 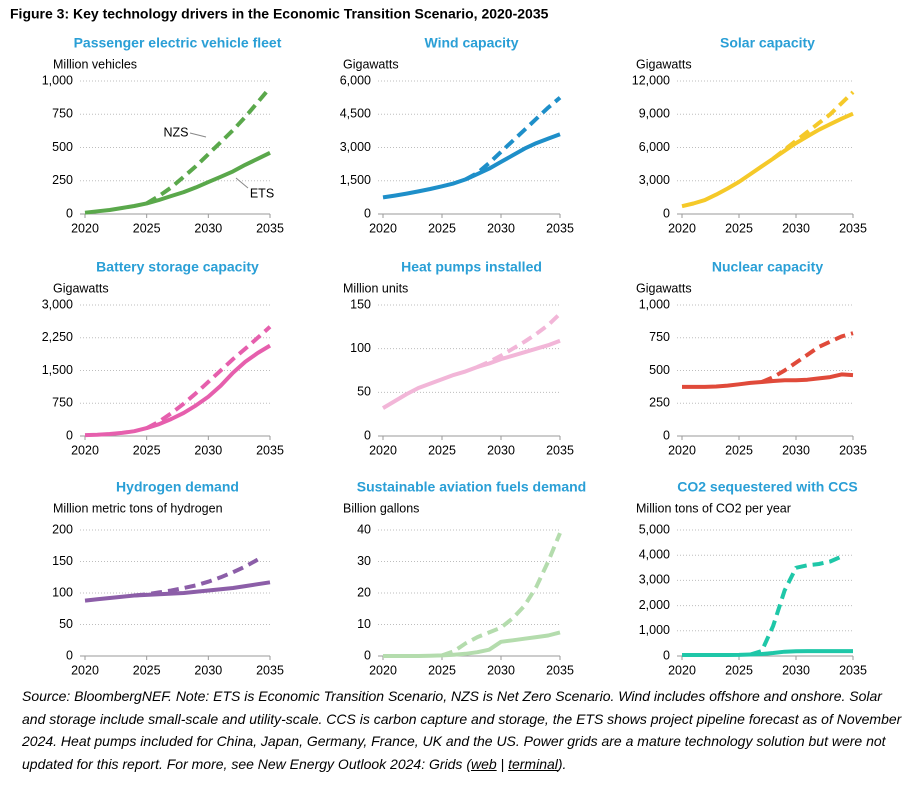 I want to click on y-axis-label: Million units, so click(x=375, y=288).